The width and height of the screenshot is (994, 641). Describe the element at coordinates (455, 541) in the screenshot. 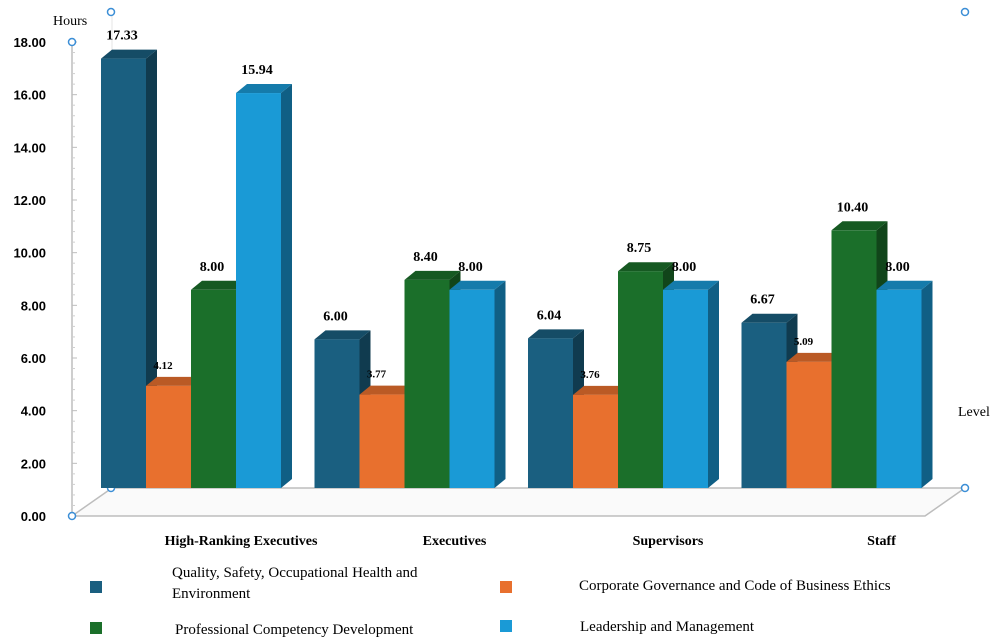

I see `category-label: Executives` at that location.